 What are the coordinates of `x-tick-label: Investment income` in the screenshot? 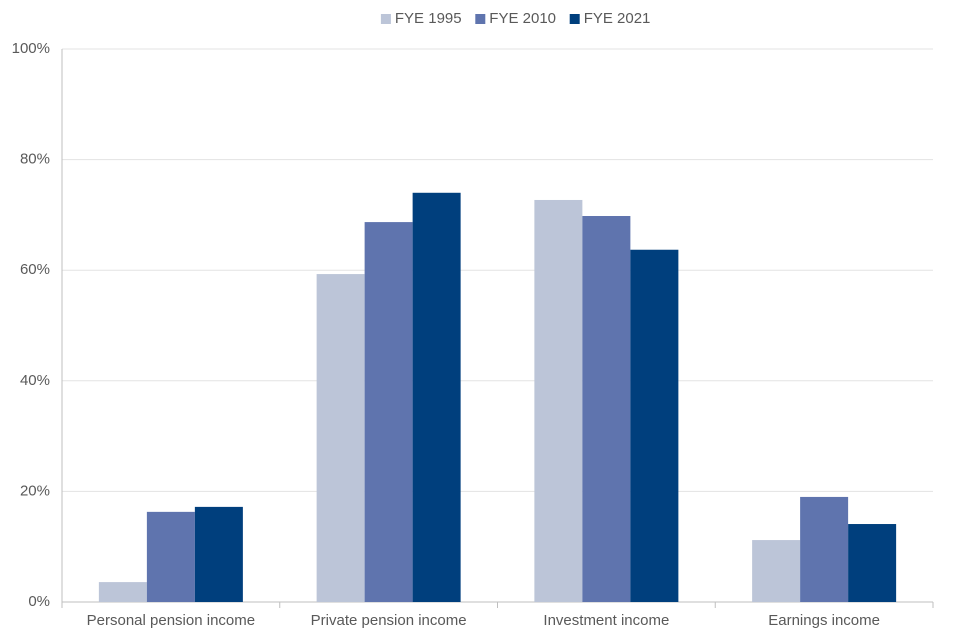 It's located at (606, 620).